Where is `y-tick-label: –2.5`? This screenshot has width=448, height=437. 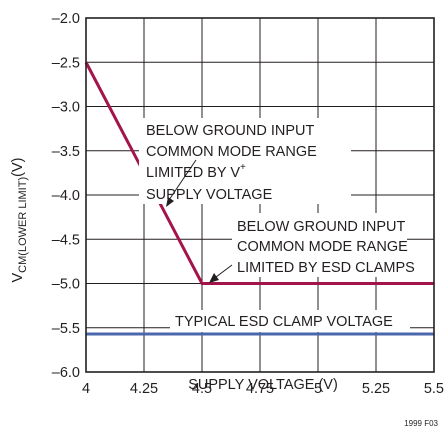
y-tick-label: –2.5 is located at coordinates (66, 63).